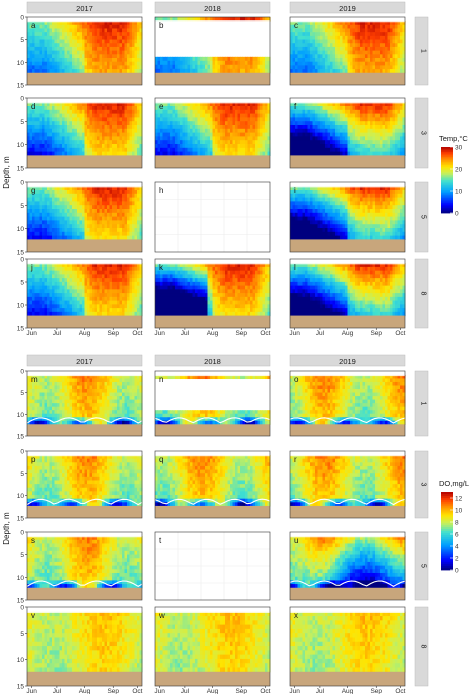  I want to click on panel-border, so click(347, 51).